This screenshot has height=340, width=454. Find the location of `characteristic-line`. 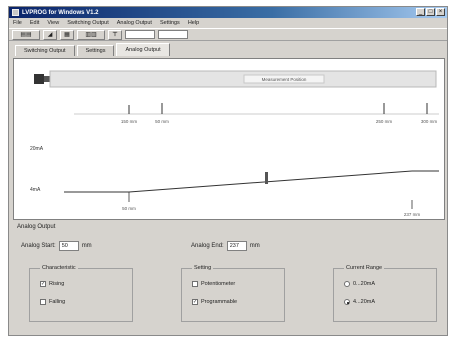

characteristic-line is located at coordinates (270, 181).